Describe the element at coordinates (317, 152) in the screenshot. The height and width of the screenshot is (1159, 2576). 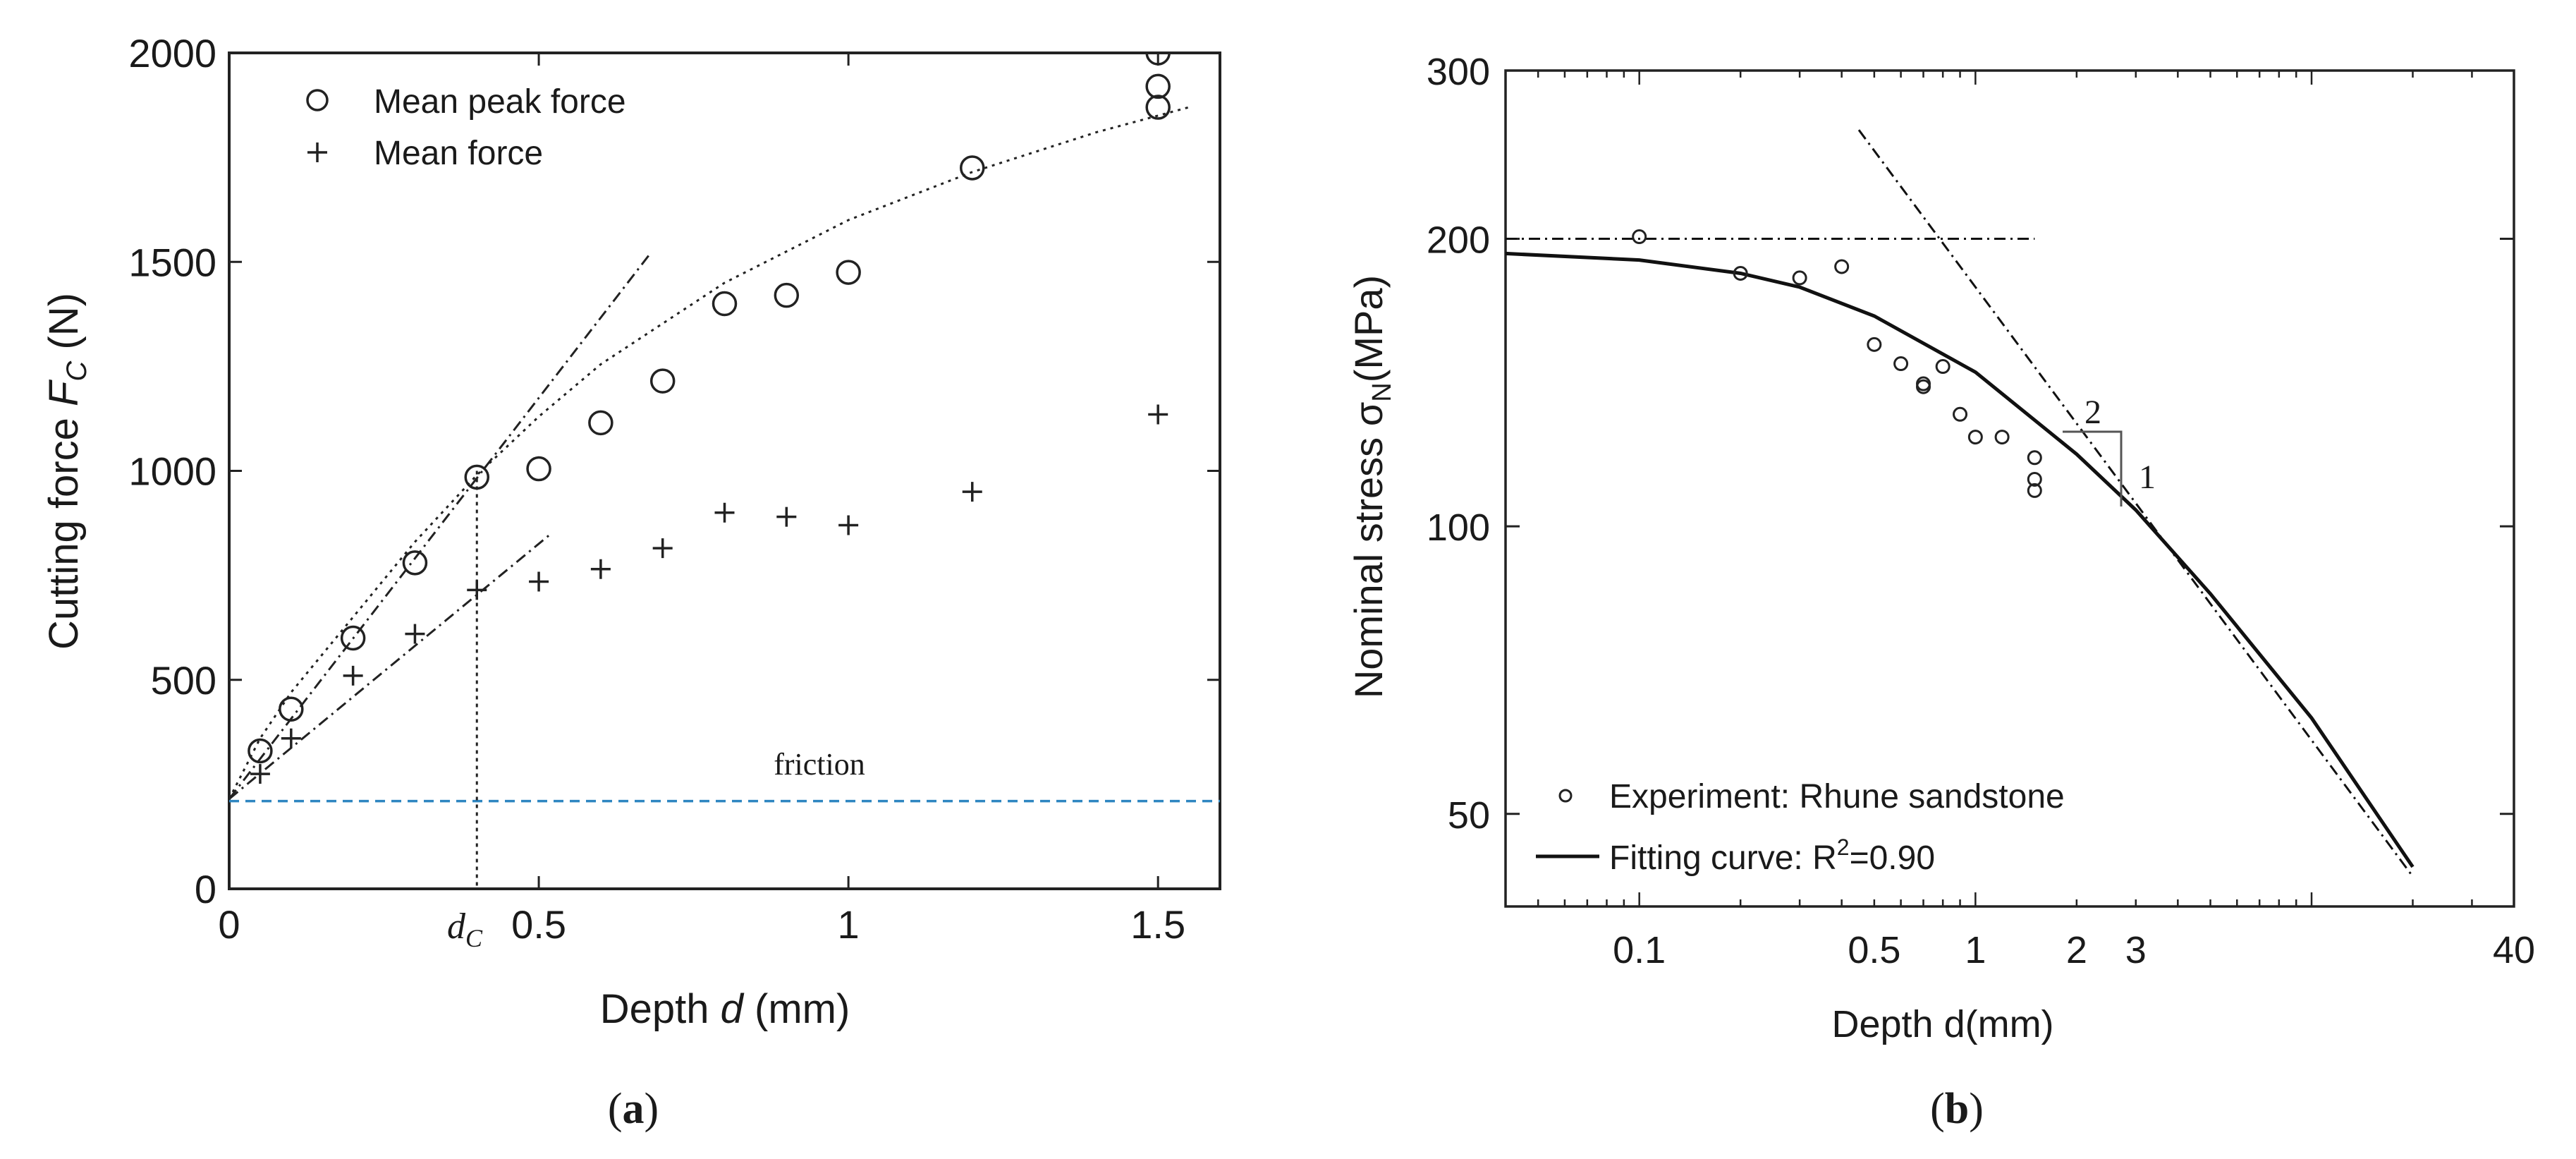
I see `legend-marker-mean-force` at that location.